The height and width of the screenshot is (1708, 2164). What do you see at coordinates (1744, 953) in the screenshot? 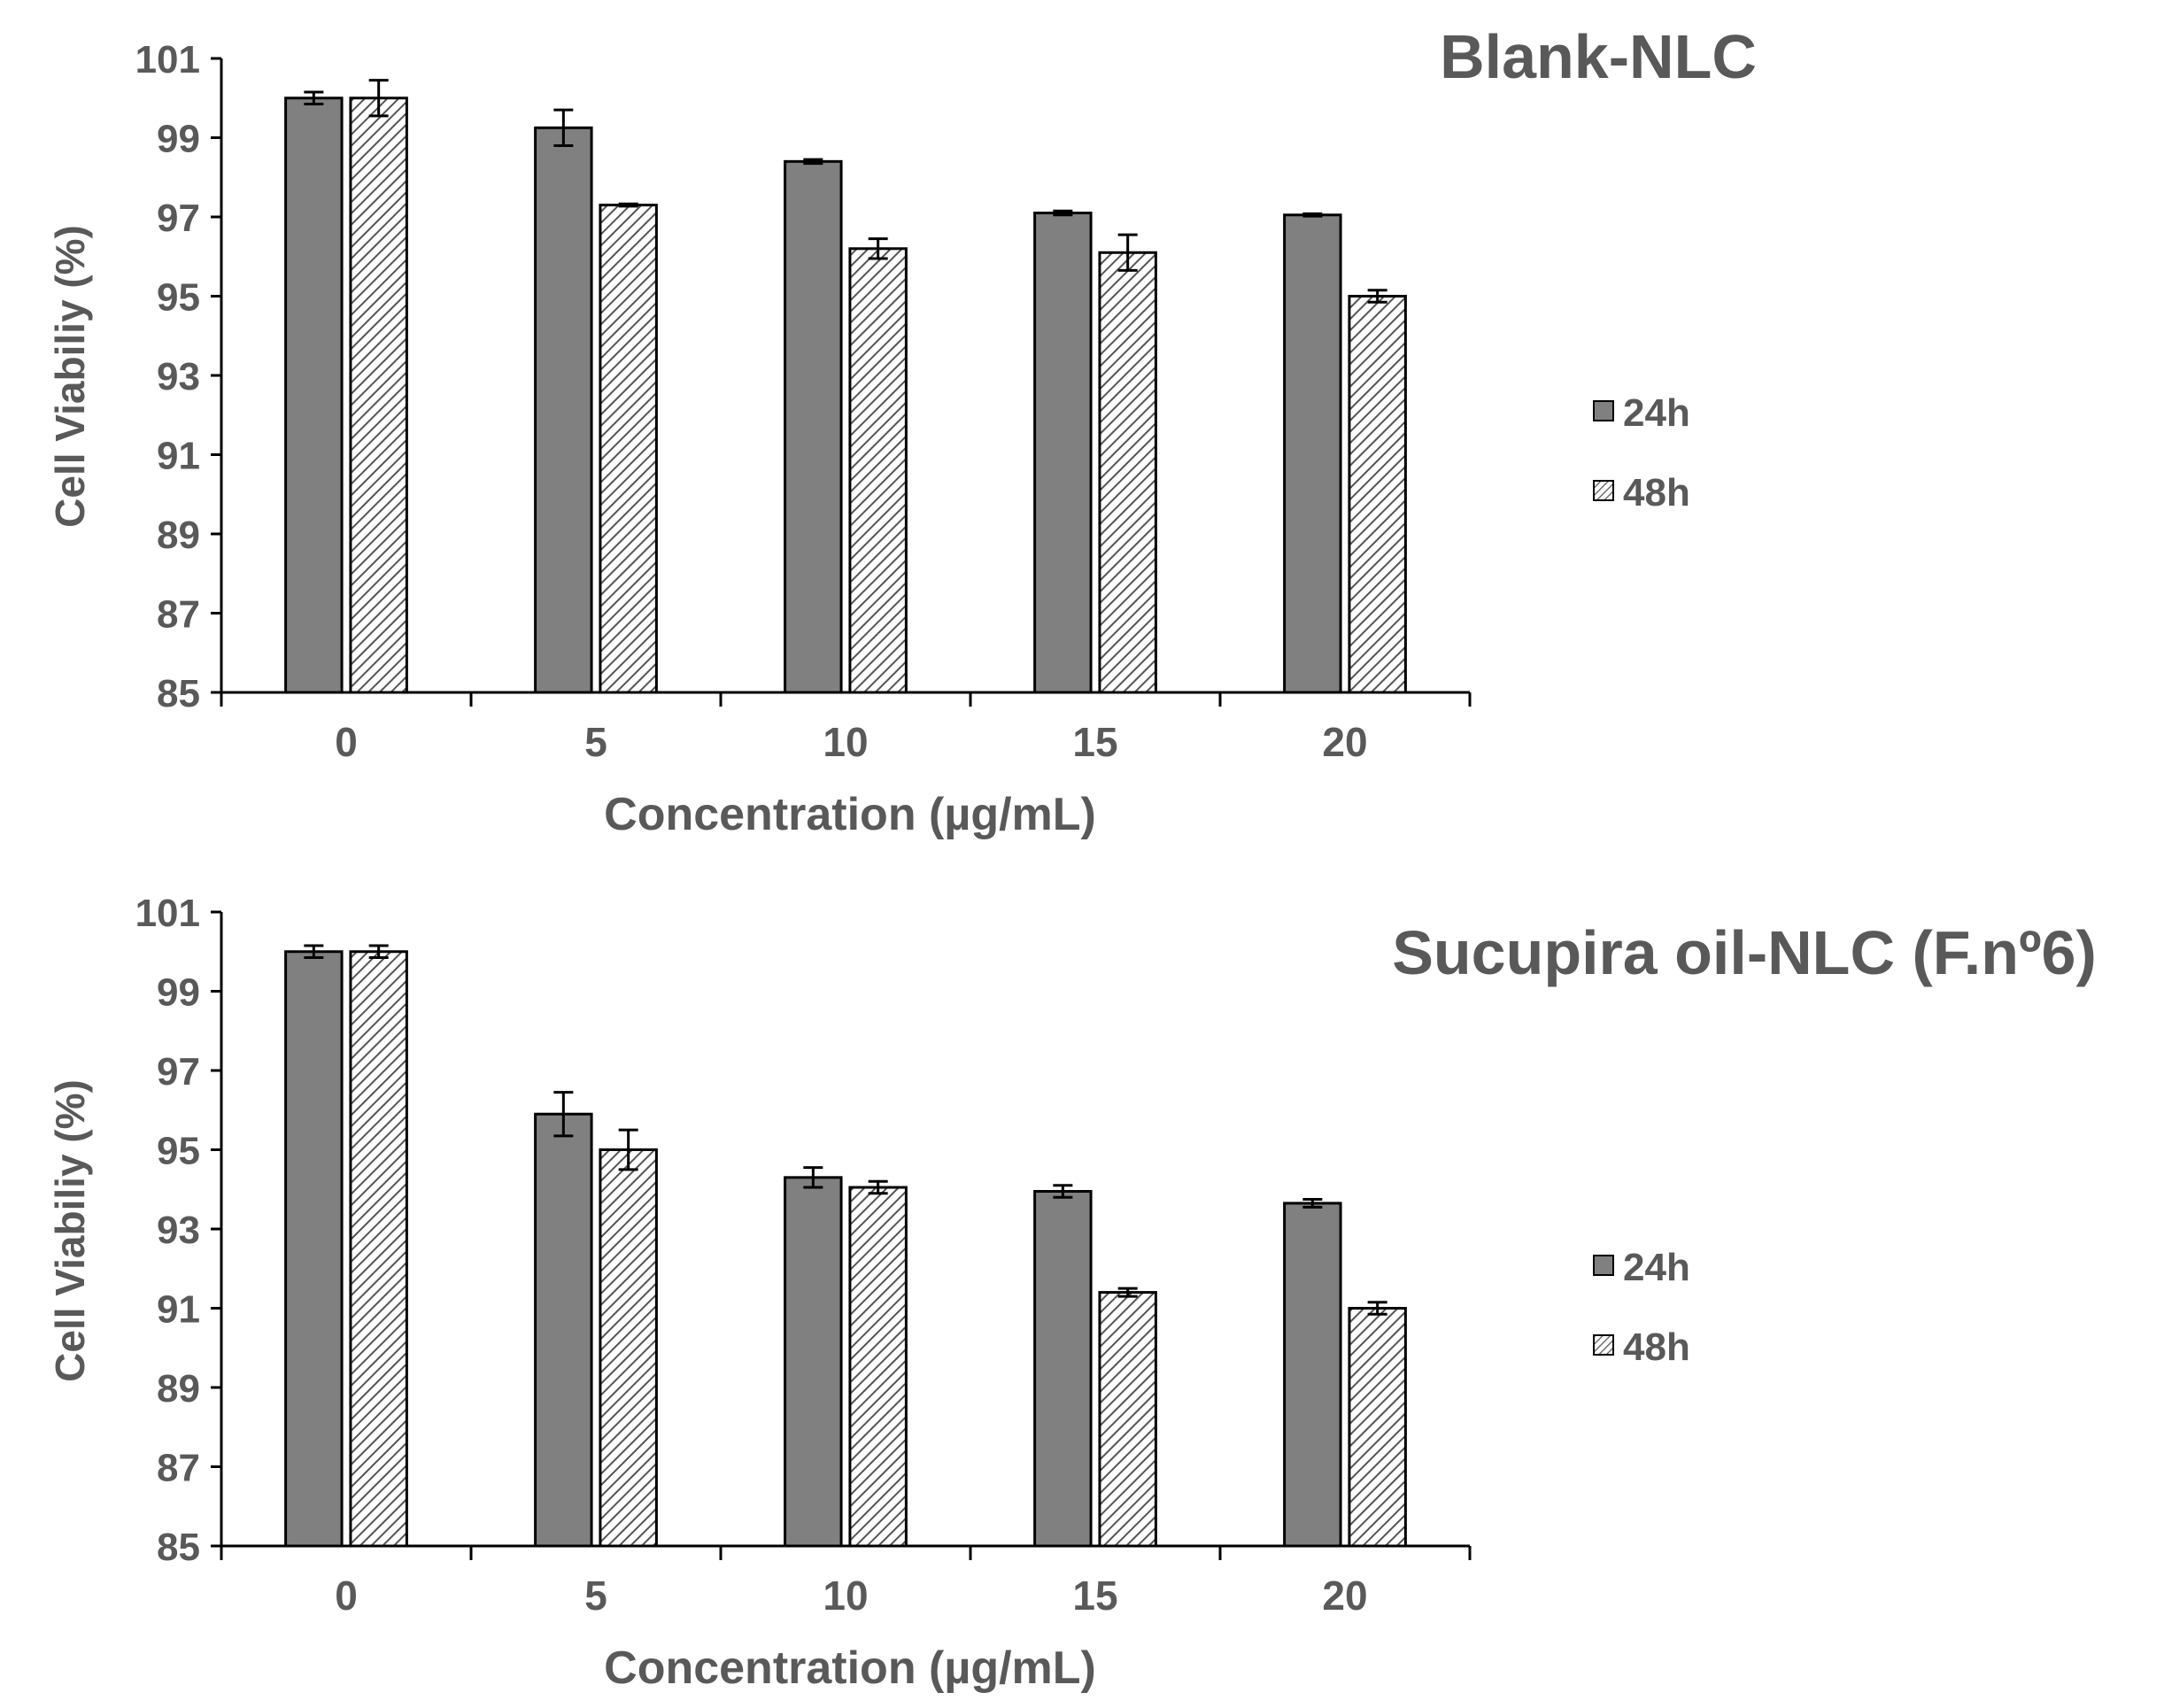
I see `chart-title: Sucupira oil-NLC (F.nº6)` at bounding box center [1744, 953].